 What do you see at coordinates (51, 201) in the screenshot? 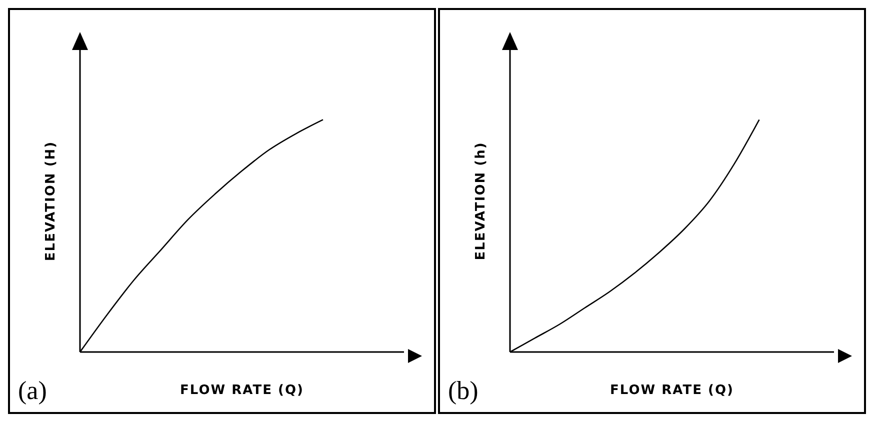
I see `y-axis-title: ELEVATION (H)` at bounding box center [51, 201].